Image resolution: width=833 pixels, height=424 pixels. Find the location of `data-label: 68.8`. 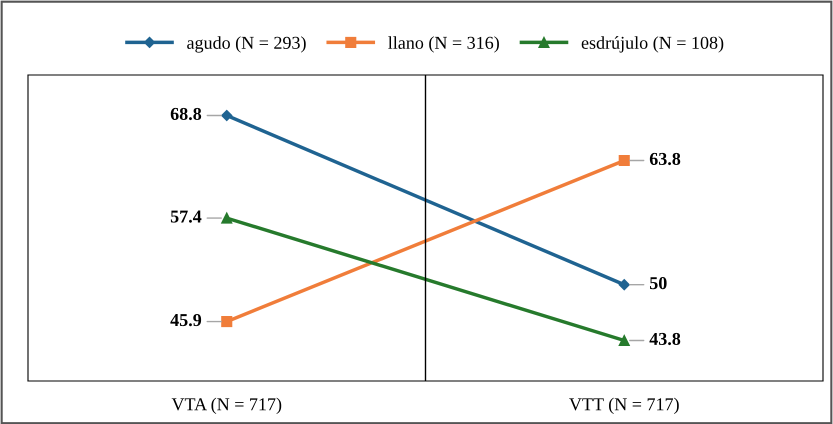

data-label: 68.8 is located at coordinates (186, 114).